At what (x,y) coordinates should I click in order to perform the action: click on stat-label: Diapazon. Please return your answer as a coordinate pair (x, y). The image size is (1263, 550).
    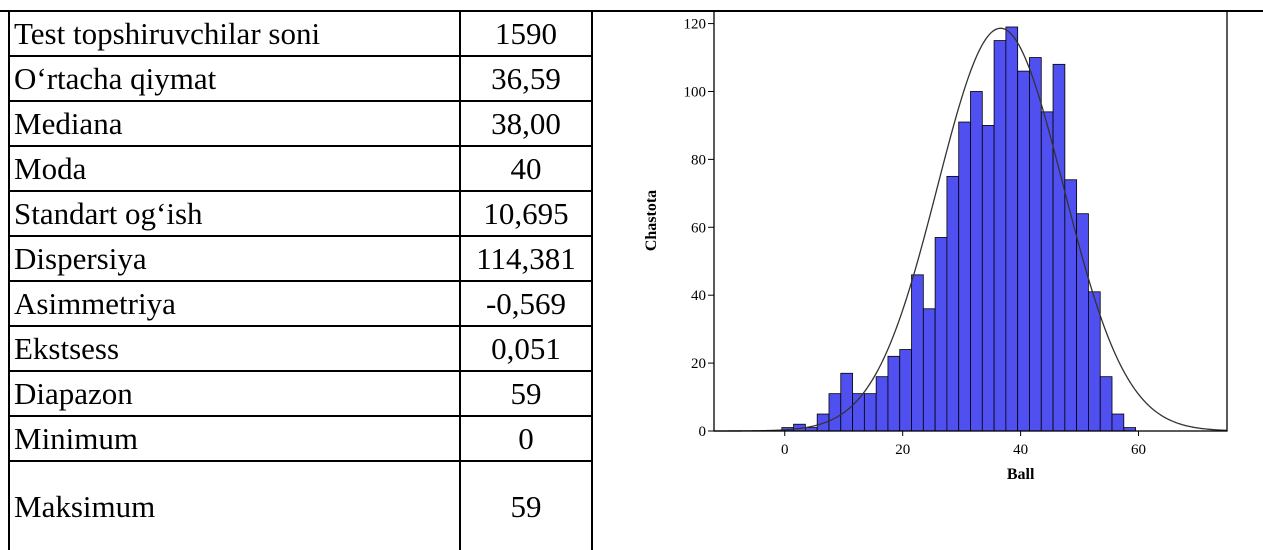
    Looking at the image, I should click on (234, 393).